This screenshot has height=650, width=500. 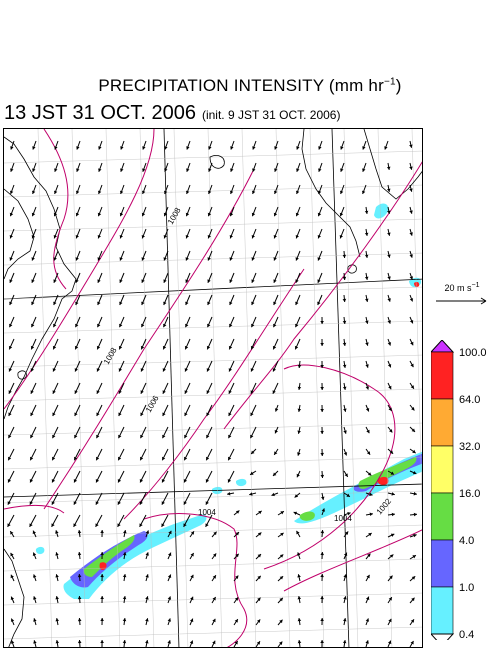 I want to click on precip-band-sw-heavy, so click(x=109, y=556).